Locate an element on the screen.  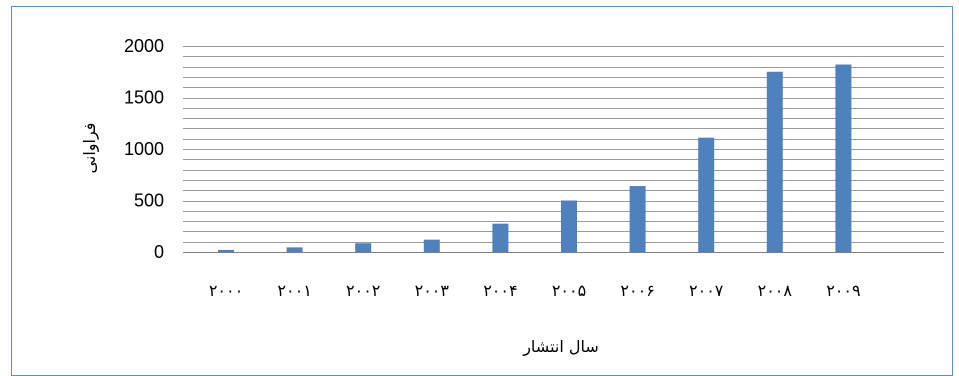
x-tick-label: ۲۰۰۲ is located at coordinates (363, 290).